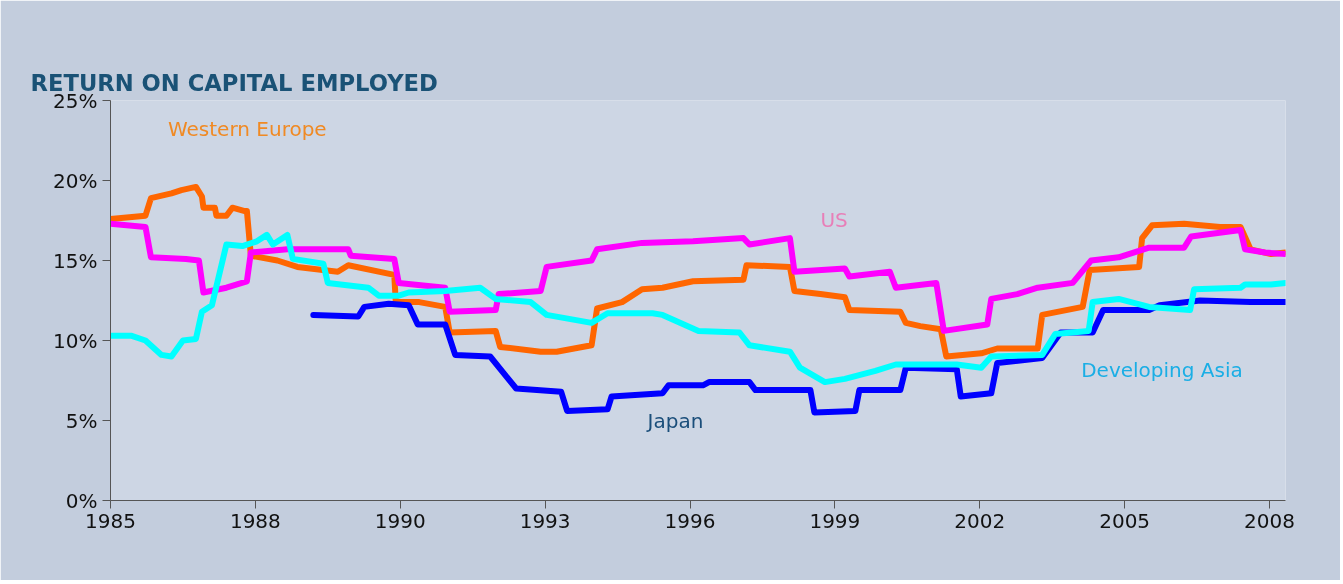 The width and height of the screenshot is (1343, 584). Describe the element at coordinates (980, 520) in the screenshot. I see `x-tick-label: 2002` at that location.